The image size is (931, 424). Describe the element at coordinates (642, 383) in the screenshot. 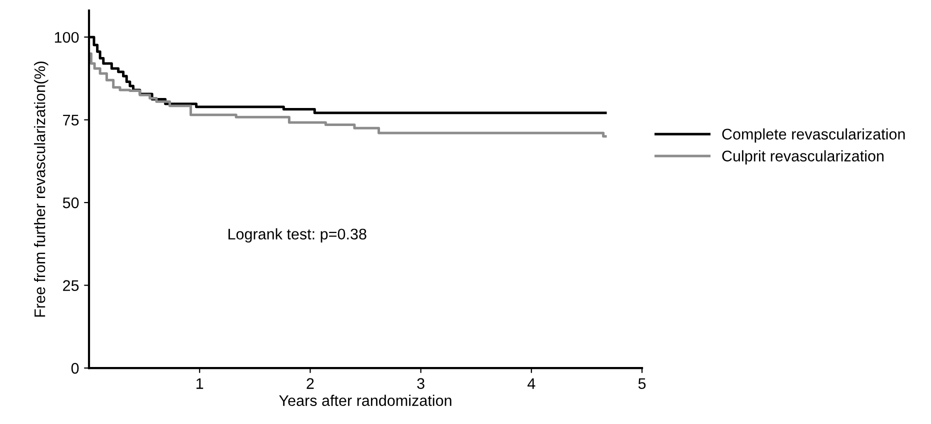

I see `x-tick-label: 5` at that location.